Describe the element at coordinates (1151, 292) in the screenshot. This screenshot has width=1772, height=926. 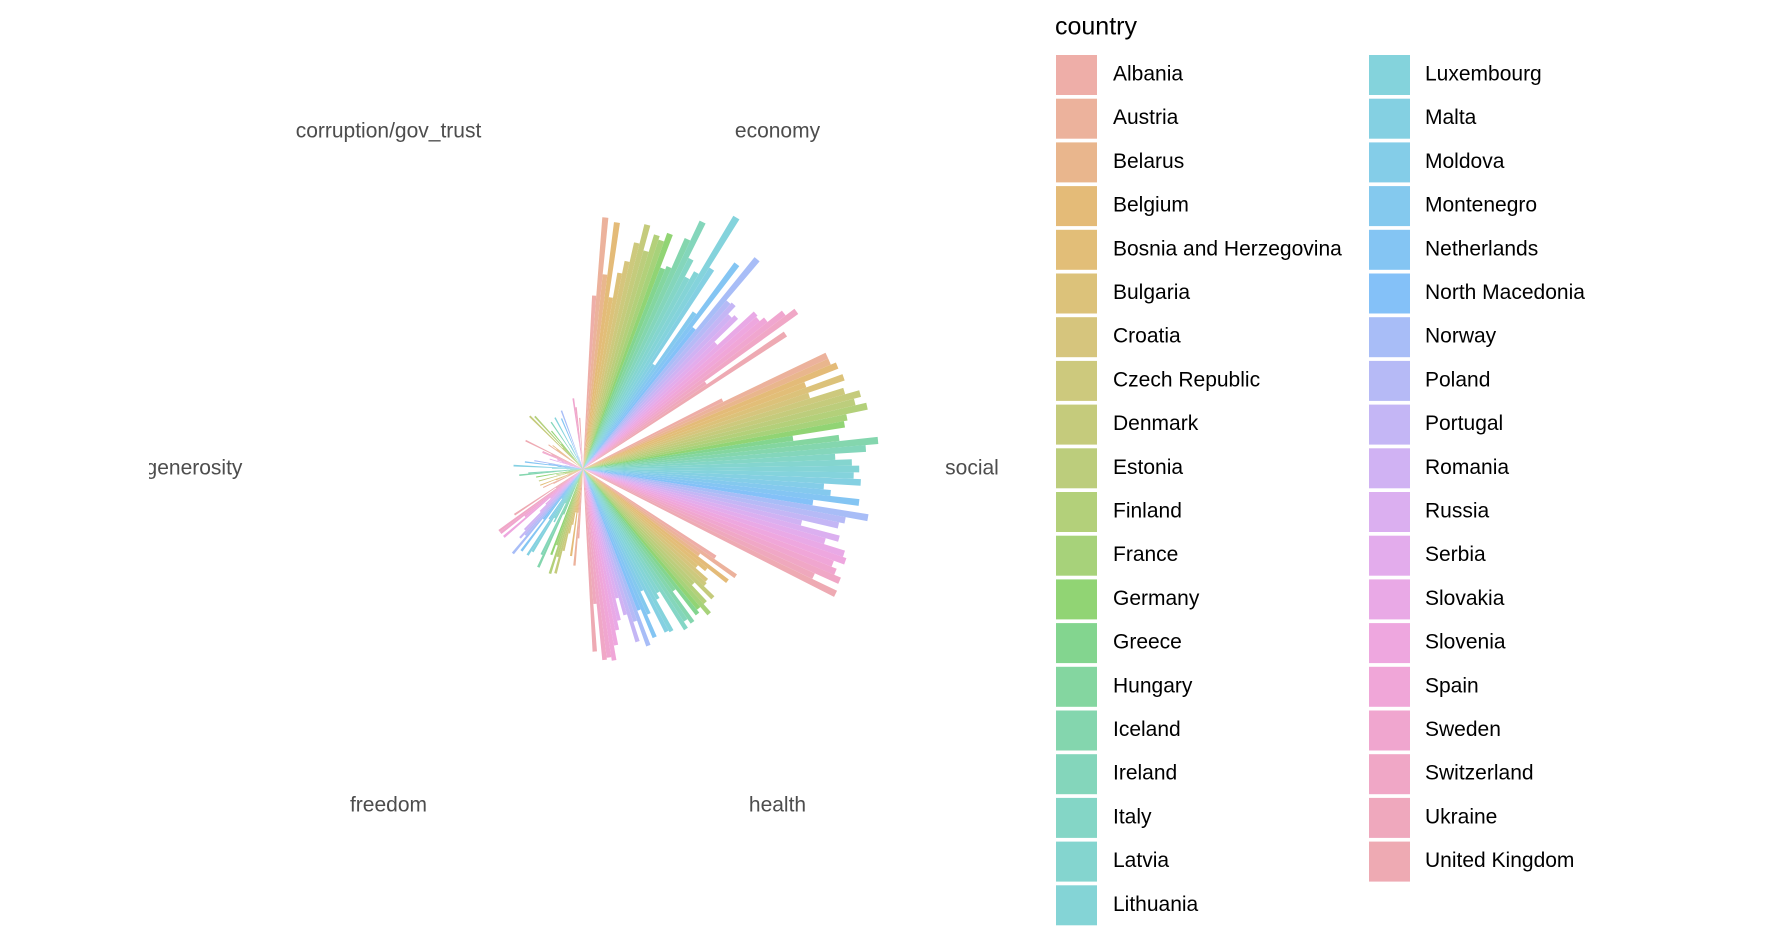
I see `legend-label: Bulgaria` at that location.